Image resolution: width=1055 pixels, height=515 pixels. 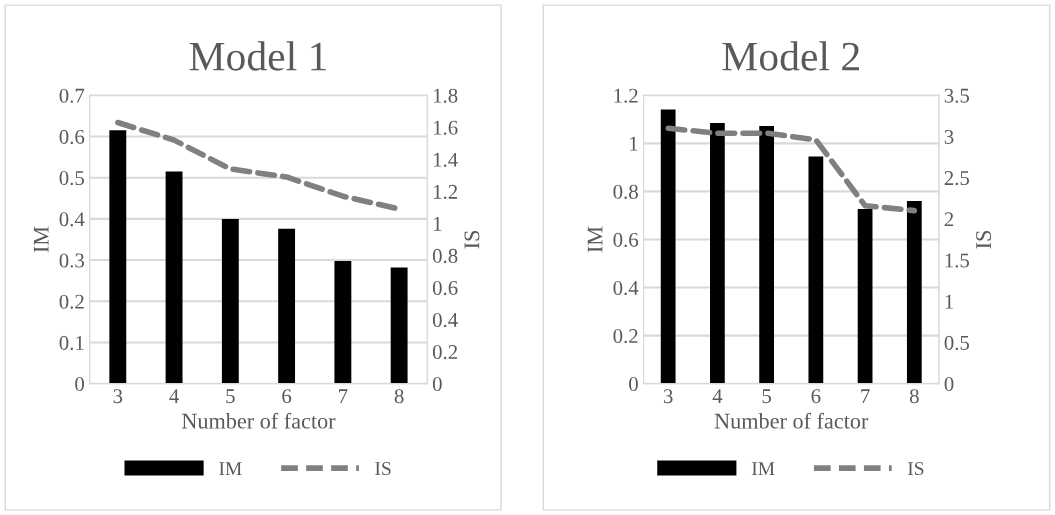 What do you see at coordinates (445, 320) in the screenshot?
I see `y2-tick-label: 0.4` at bounding box center [445, 320].